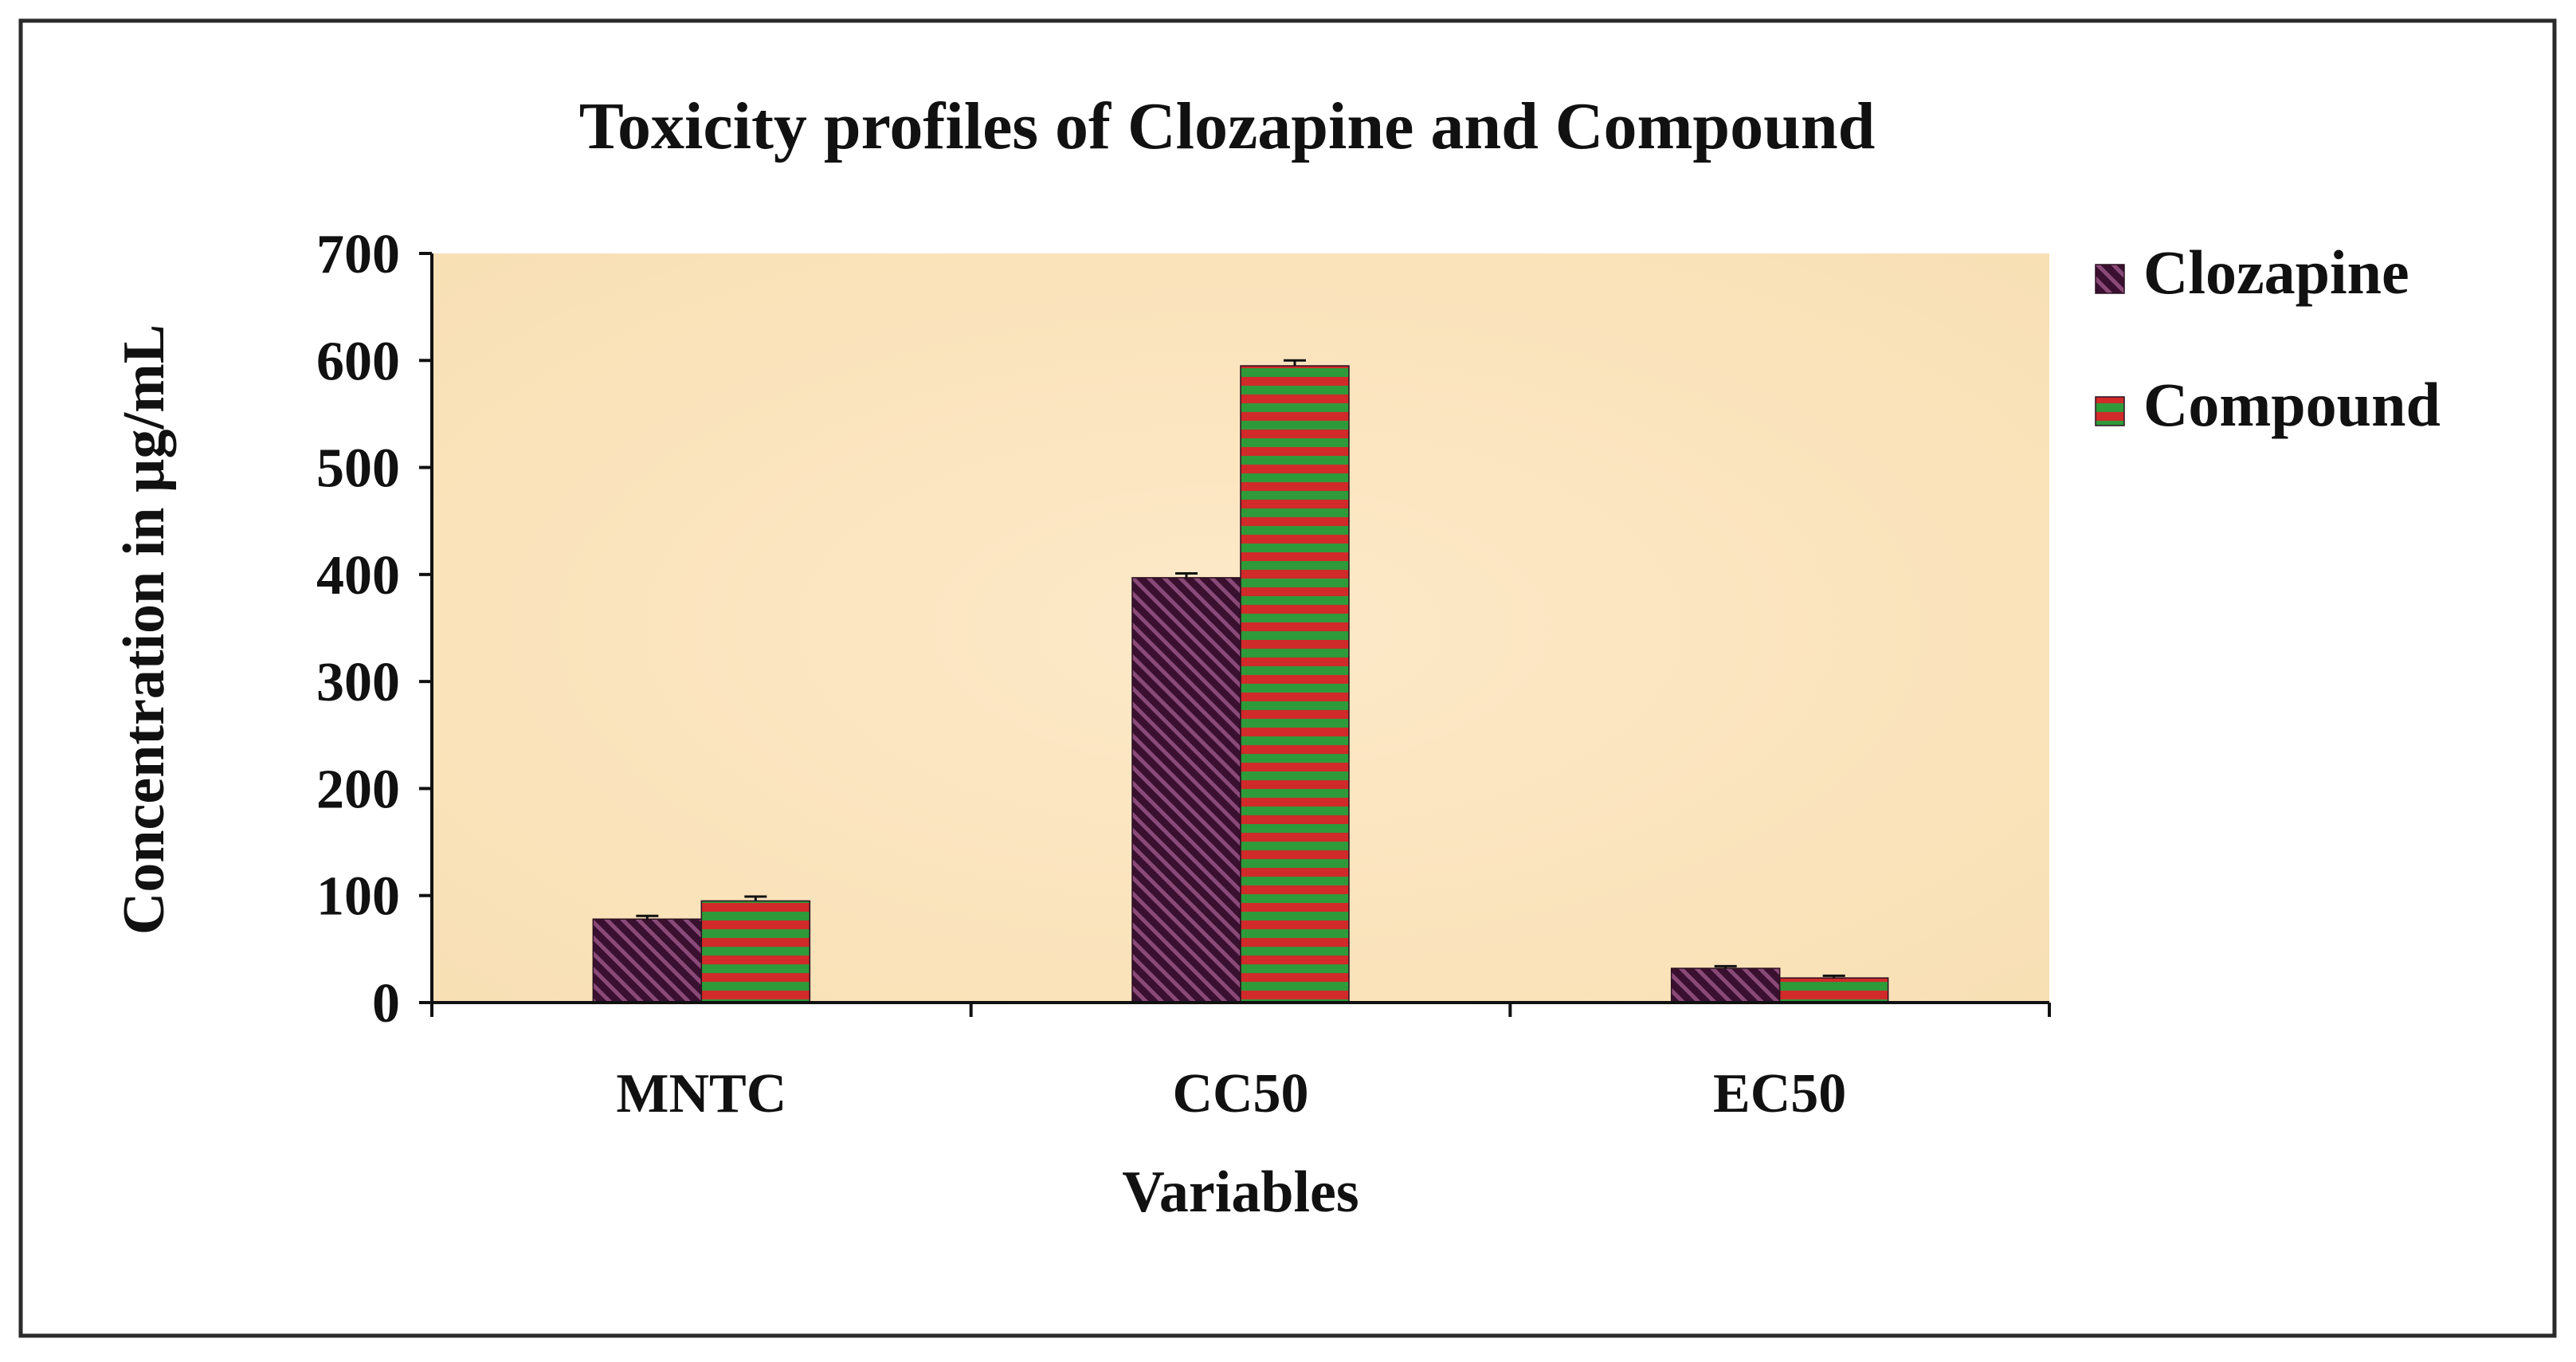 Image resolution: width=2576 pixels, height=1362 pixels. Describe the element at coordinates (2292, 405) in the screenshot. I see `legend-label-compound: Compound` at that location.